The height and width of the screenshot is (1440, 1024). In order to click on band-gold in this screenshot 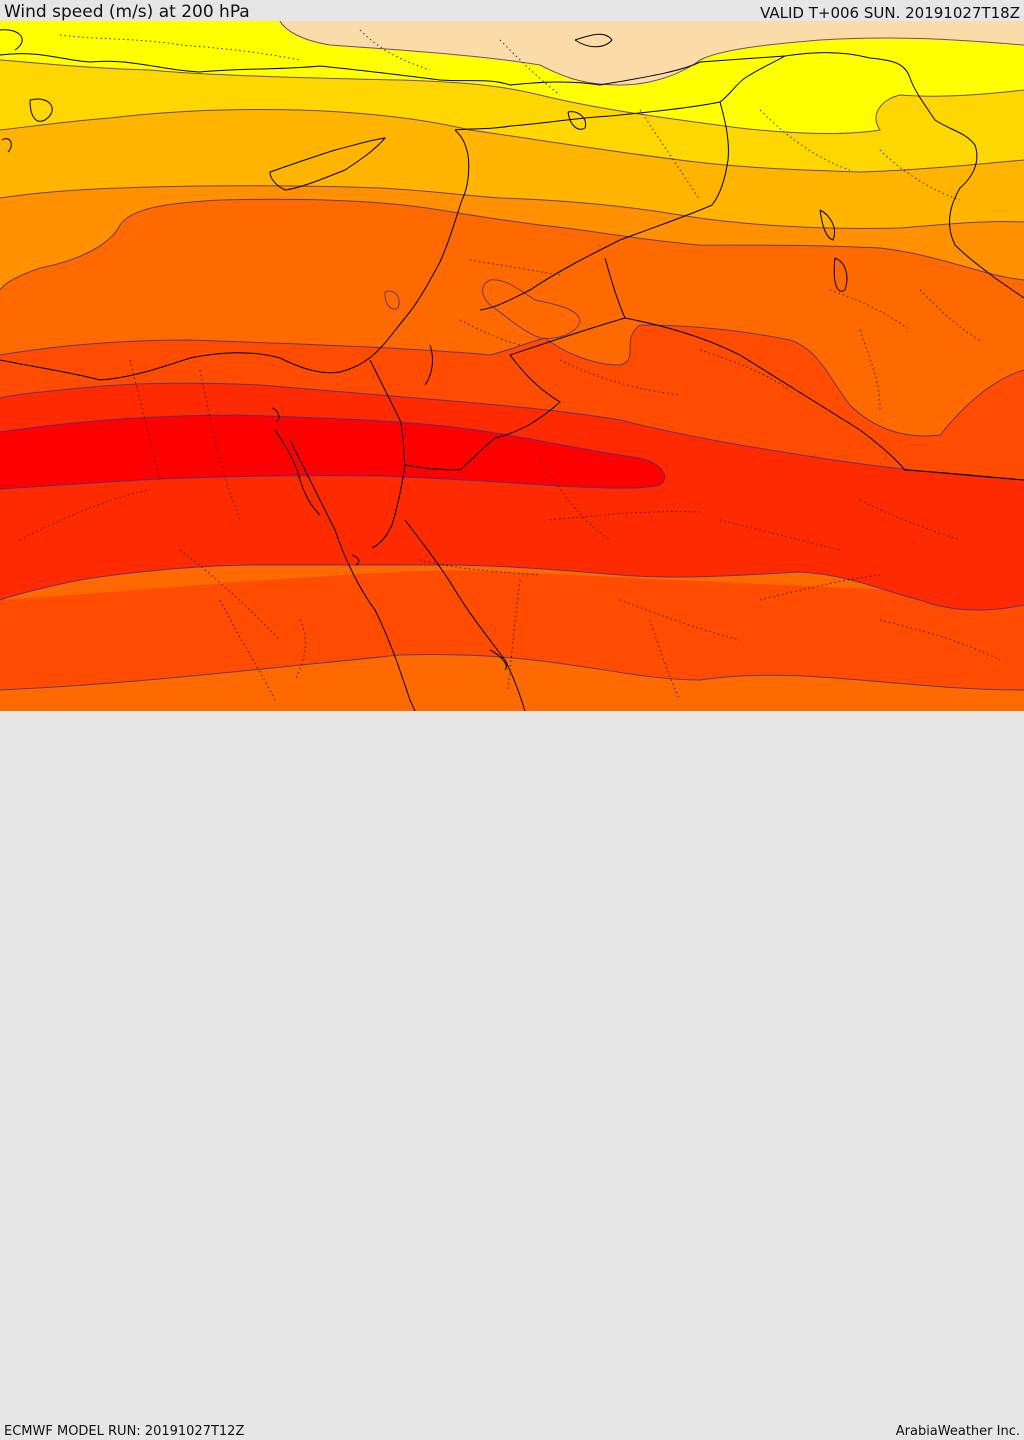, I will do `click(512, 116)`.